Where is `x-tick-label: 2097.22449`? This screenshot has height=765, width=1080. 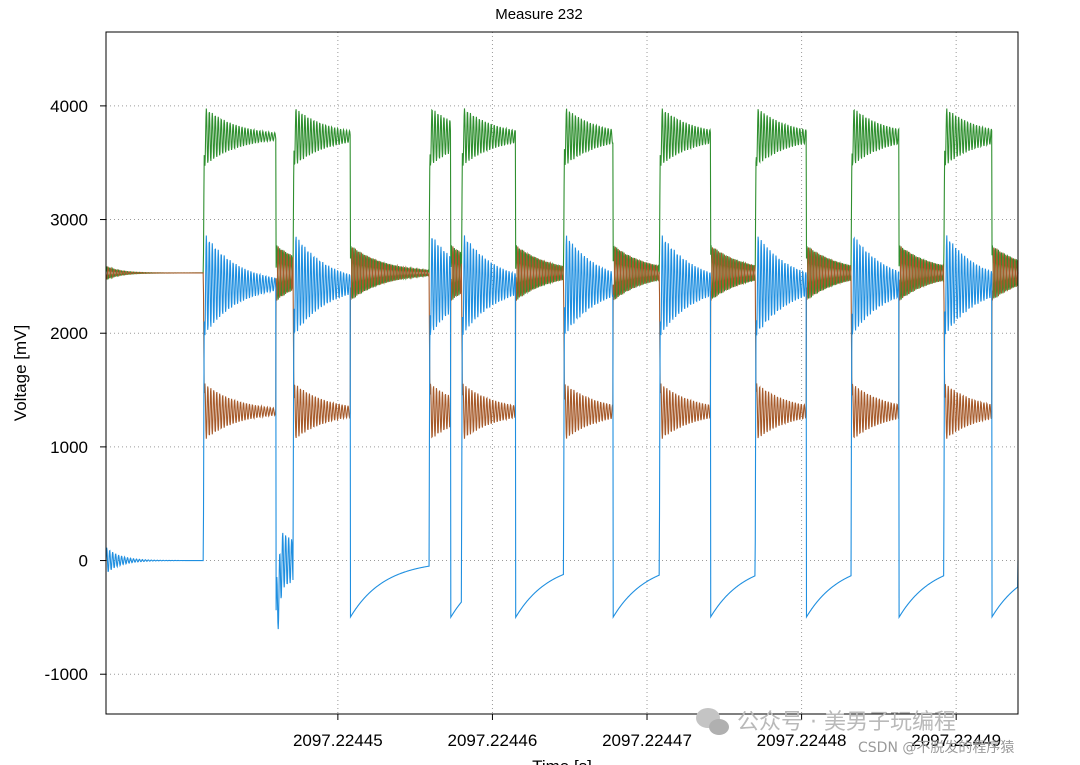 x-tick-label: 2097.22449 is located at coordinates (956, 740).